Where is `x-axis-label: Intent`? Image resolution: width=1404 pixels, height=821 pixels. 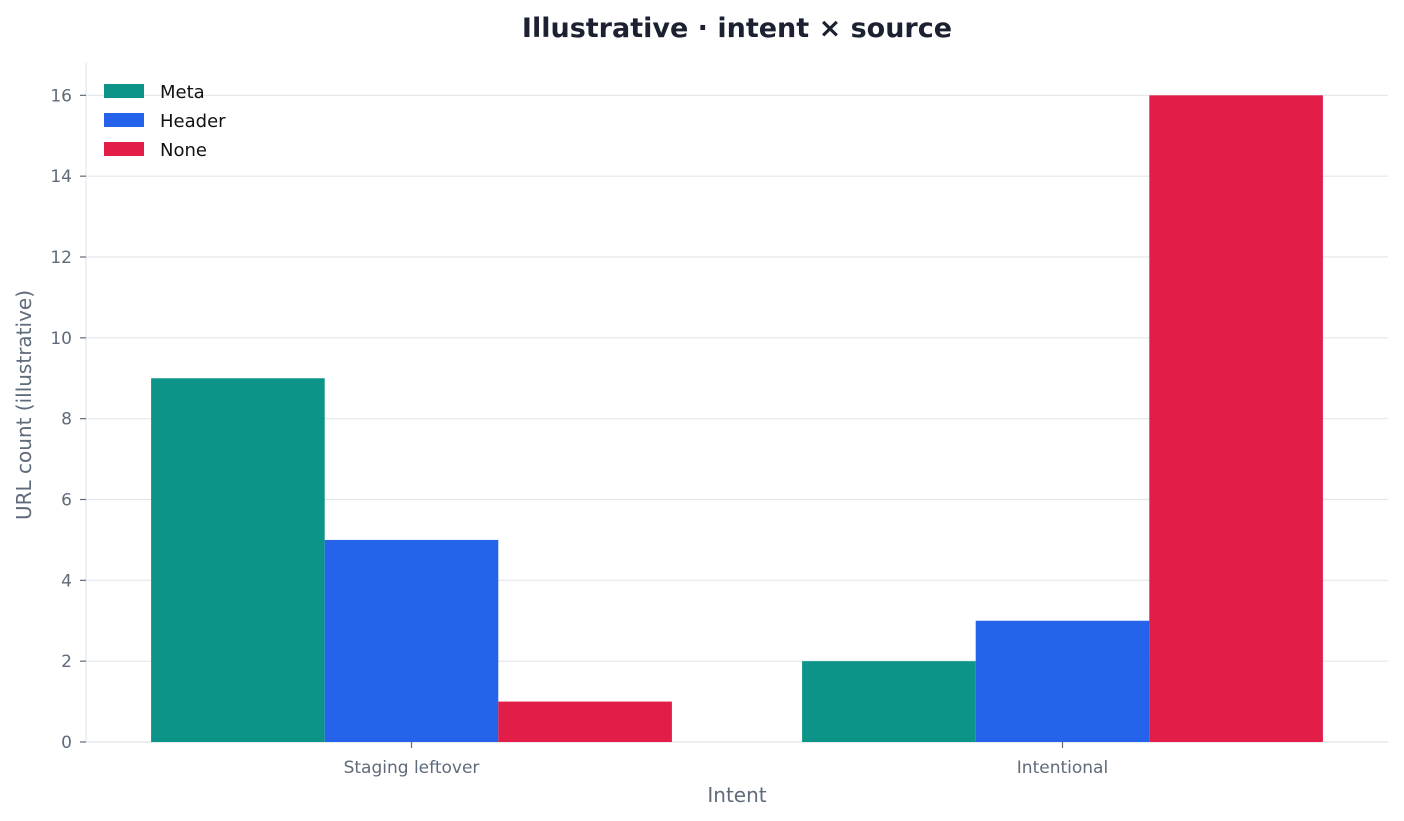 x-axis-label: Intent is located at coordinates (736, 795).